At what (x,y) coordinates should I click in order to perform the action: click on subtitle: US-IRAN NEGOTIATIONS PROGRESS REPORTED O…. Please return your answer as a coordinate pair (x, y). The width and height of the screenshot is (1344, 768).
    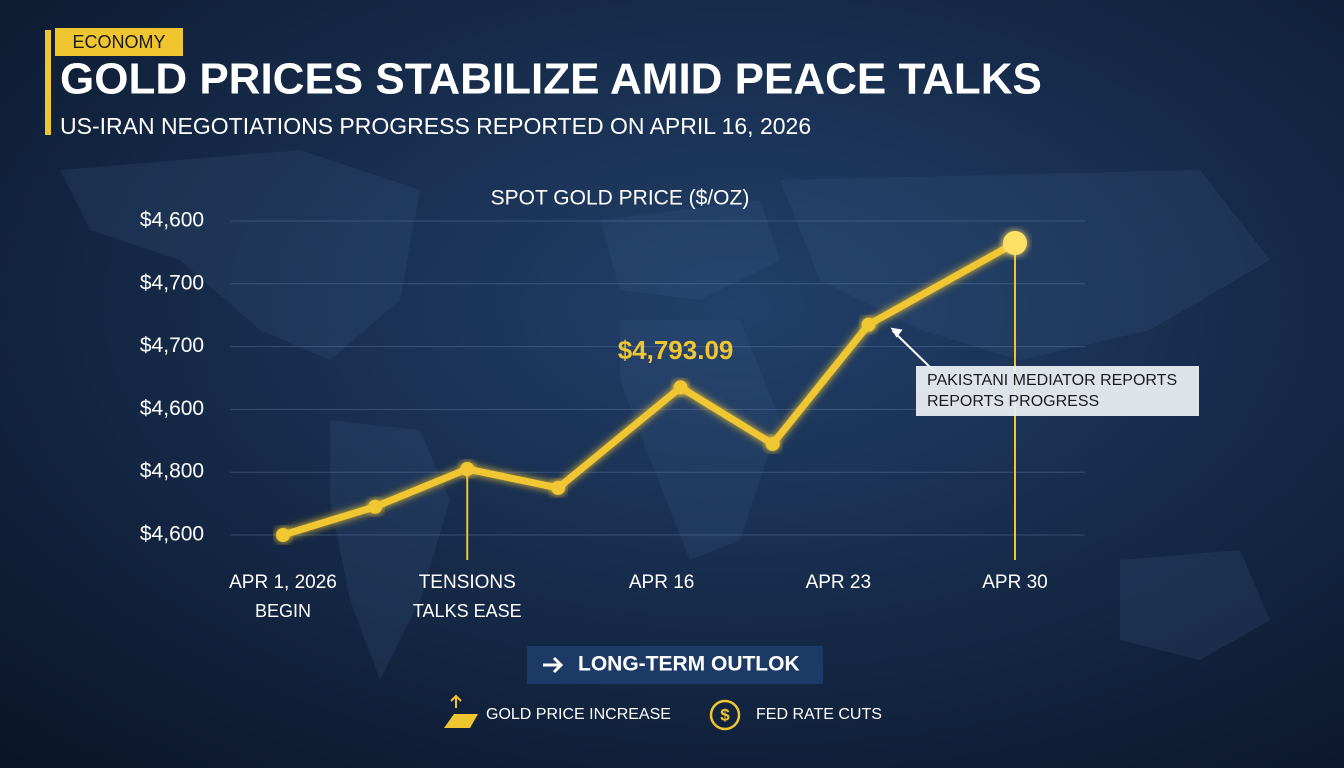
    Looking at the image, I should click on (435, 126).